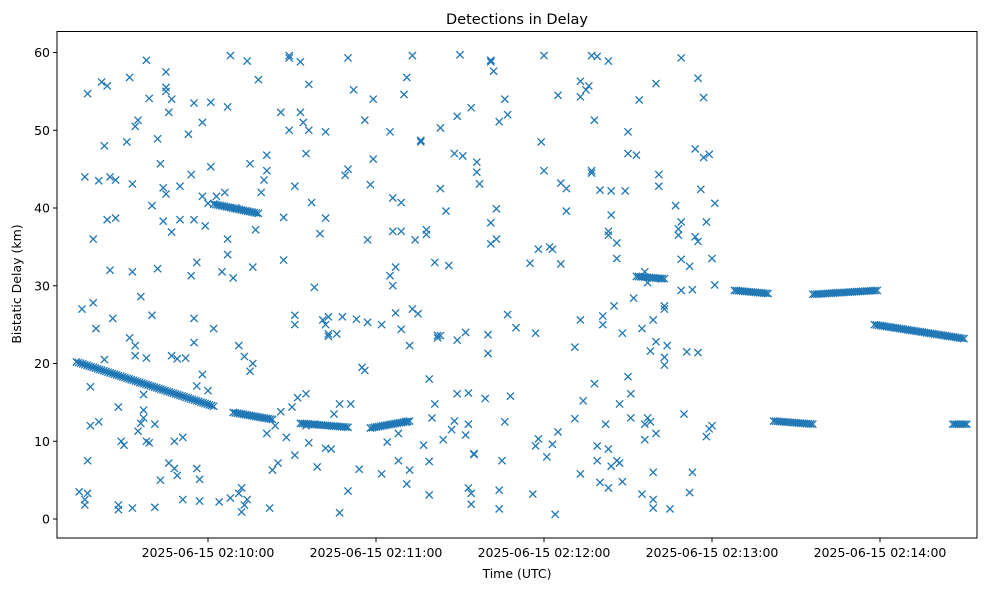 This screenshot has width=989, height=590. Describe the element at coordinates (517, 20) in the screenshot. I see `chart-title: Detections in Delay` at that location.